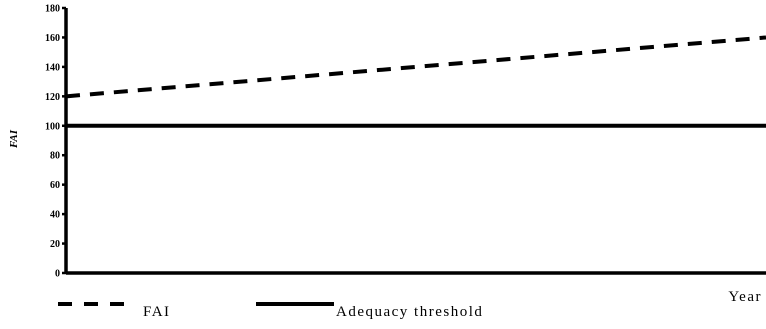  I want to click on y-tick-label: 140, so click(52, 67).